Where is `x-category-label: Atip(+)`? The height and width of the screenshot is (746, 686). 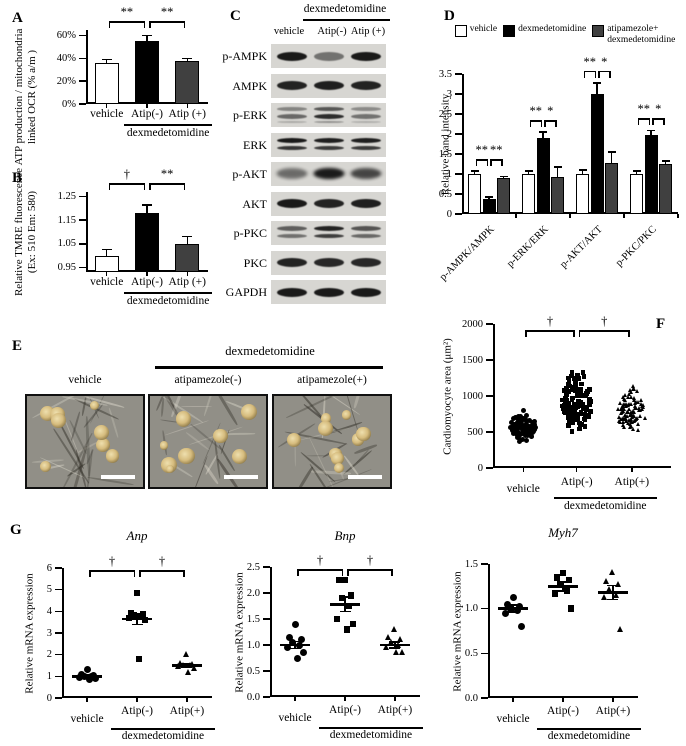
x-category-label: Atip(+) is located at coordinates (632, 482).